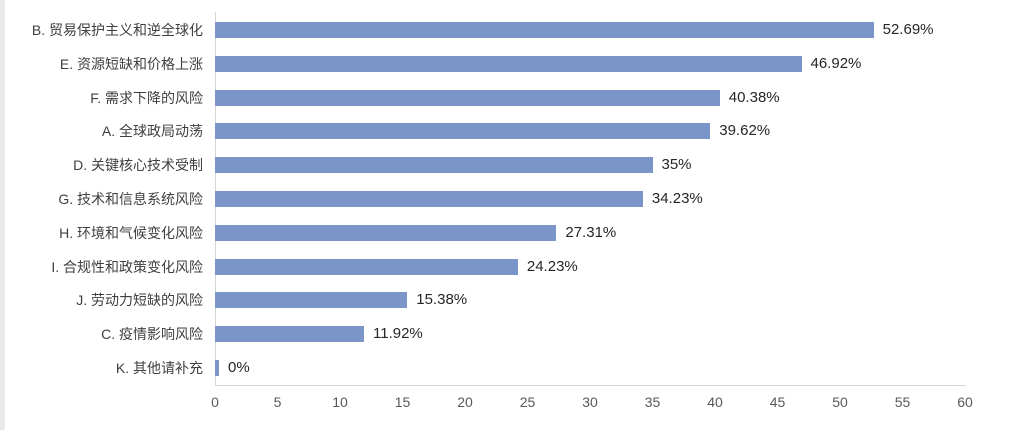  Describe the element at coordinates (590, 385) in the screenshot. I see `x-axis-line` at that location.